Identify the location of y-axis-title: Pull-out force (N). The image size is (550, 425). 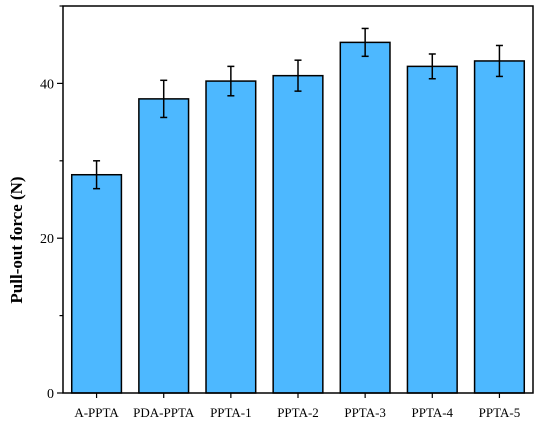
(16, 239).